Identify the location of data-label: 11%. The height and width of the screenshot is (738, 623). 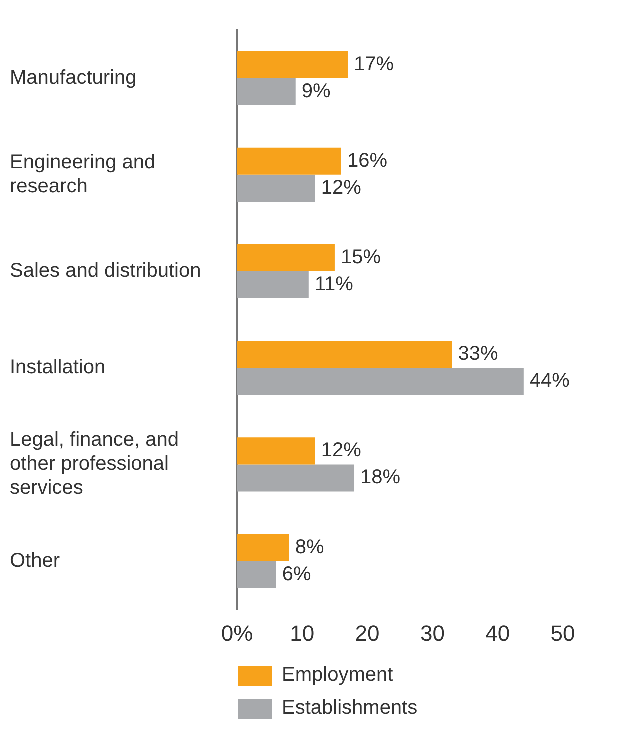
(334, 285).